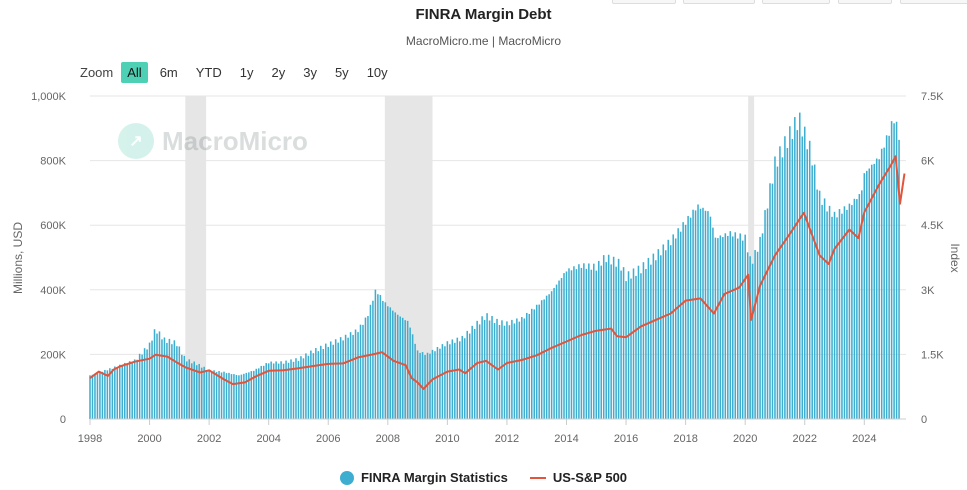  Describe the element at coordinates (310, 72) in the screenshot. I see `zoom-button-3y: 3y` at that location.